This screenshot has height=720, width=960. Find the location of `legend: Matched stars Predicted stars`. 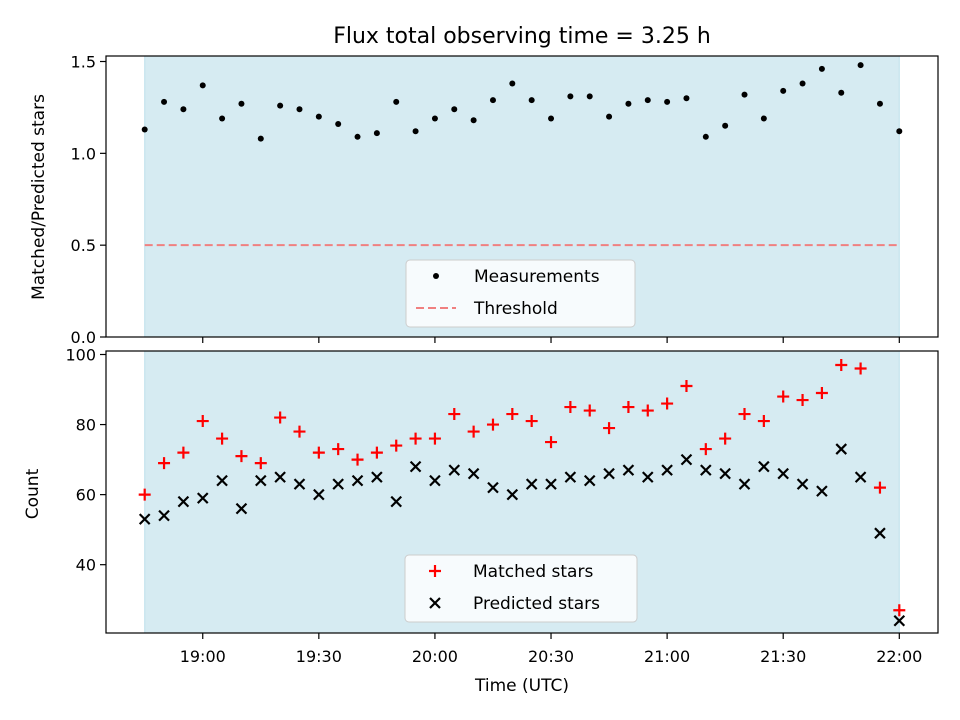

legend: Matched stars Predicted stars is located at coordinates (521, 588).